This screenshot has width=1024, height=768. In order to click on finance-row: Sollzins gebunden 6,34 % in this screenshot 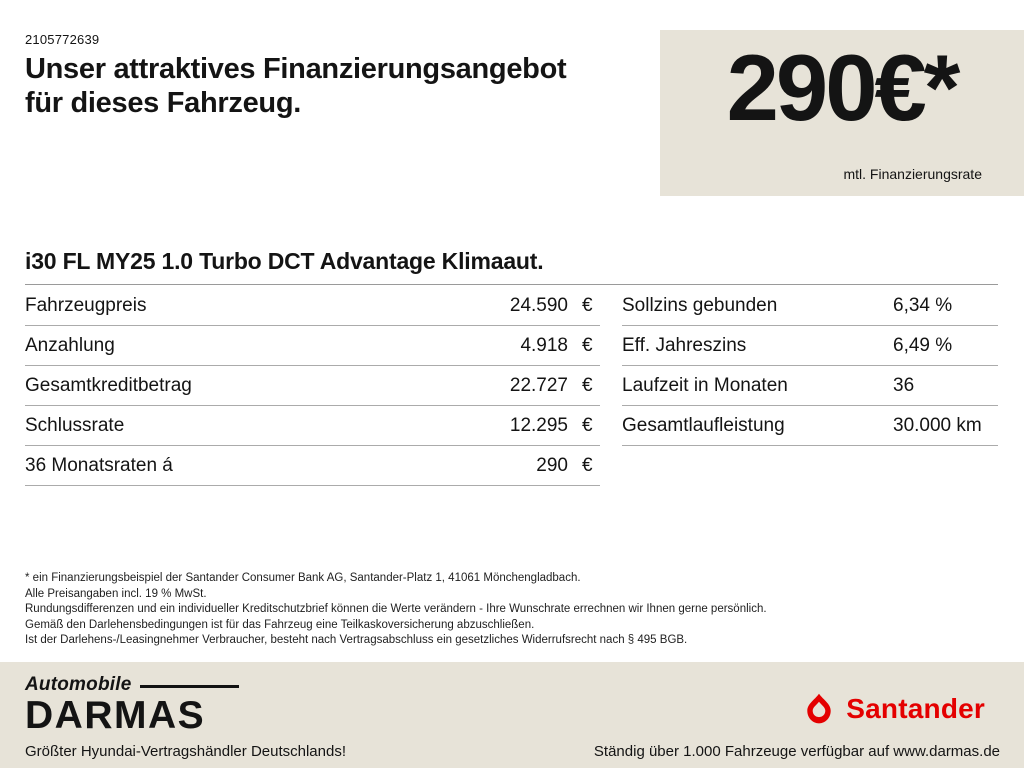, I will do `click(810, 306)`.